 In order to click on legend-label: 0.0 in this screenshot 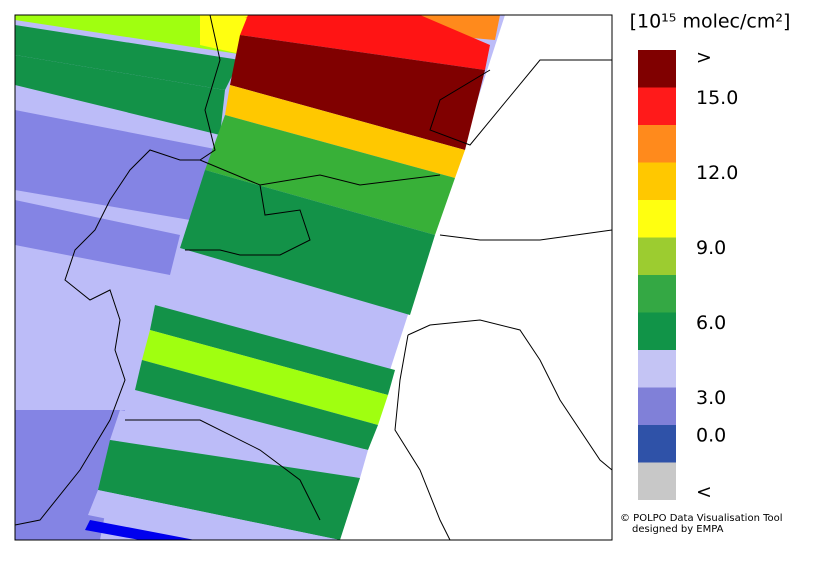, I will do `click(711, 435)`.